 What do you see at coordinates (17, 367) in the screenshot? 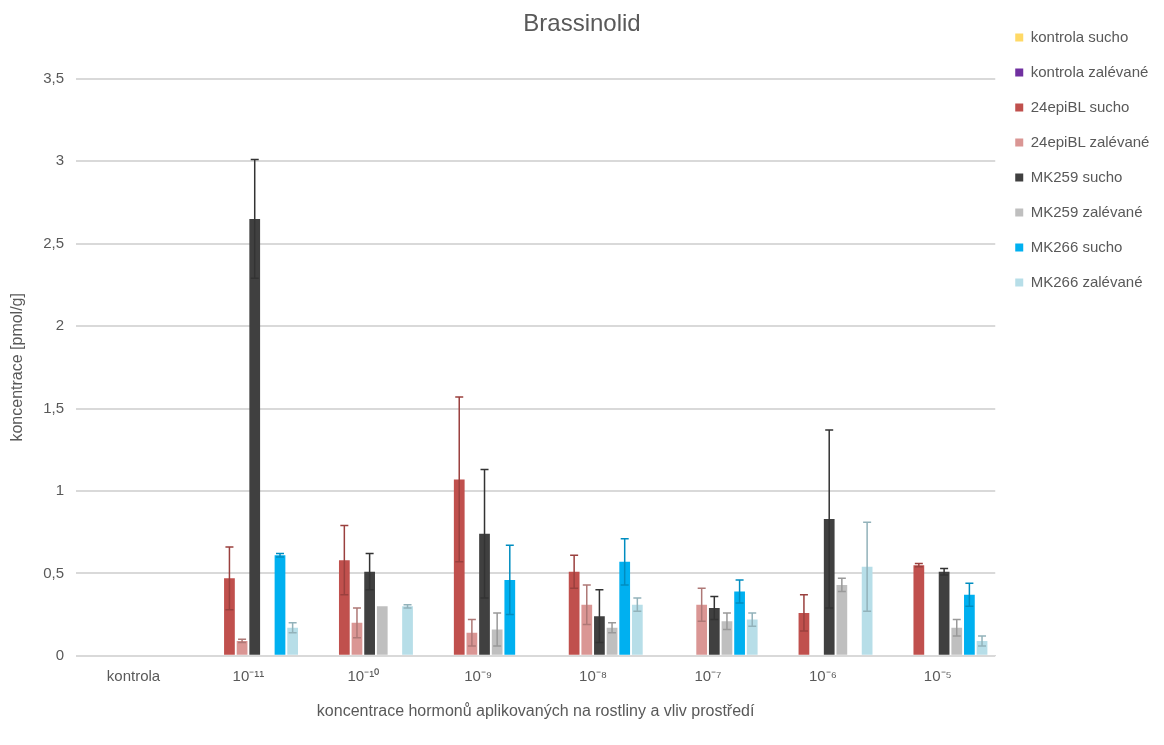
I see `y-axis-title: koncentrace [pmol/g]` at bounding box center [17, 367].